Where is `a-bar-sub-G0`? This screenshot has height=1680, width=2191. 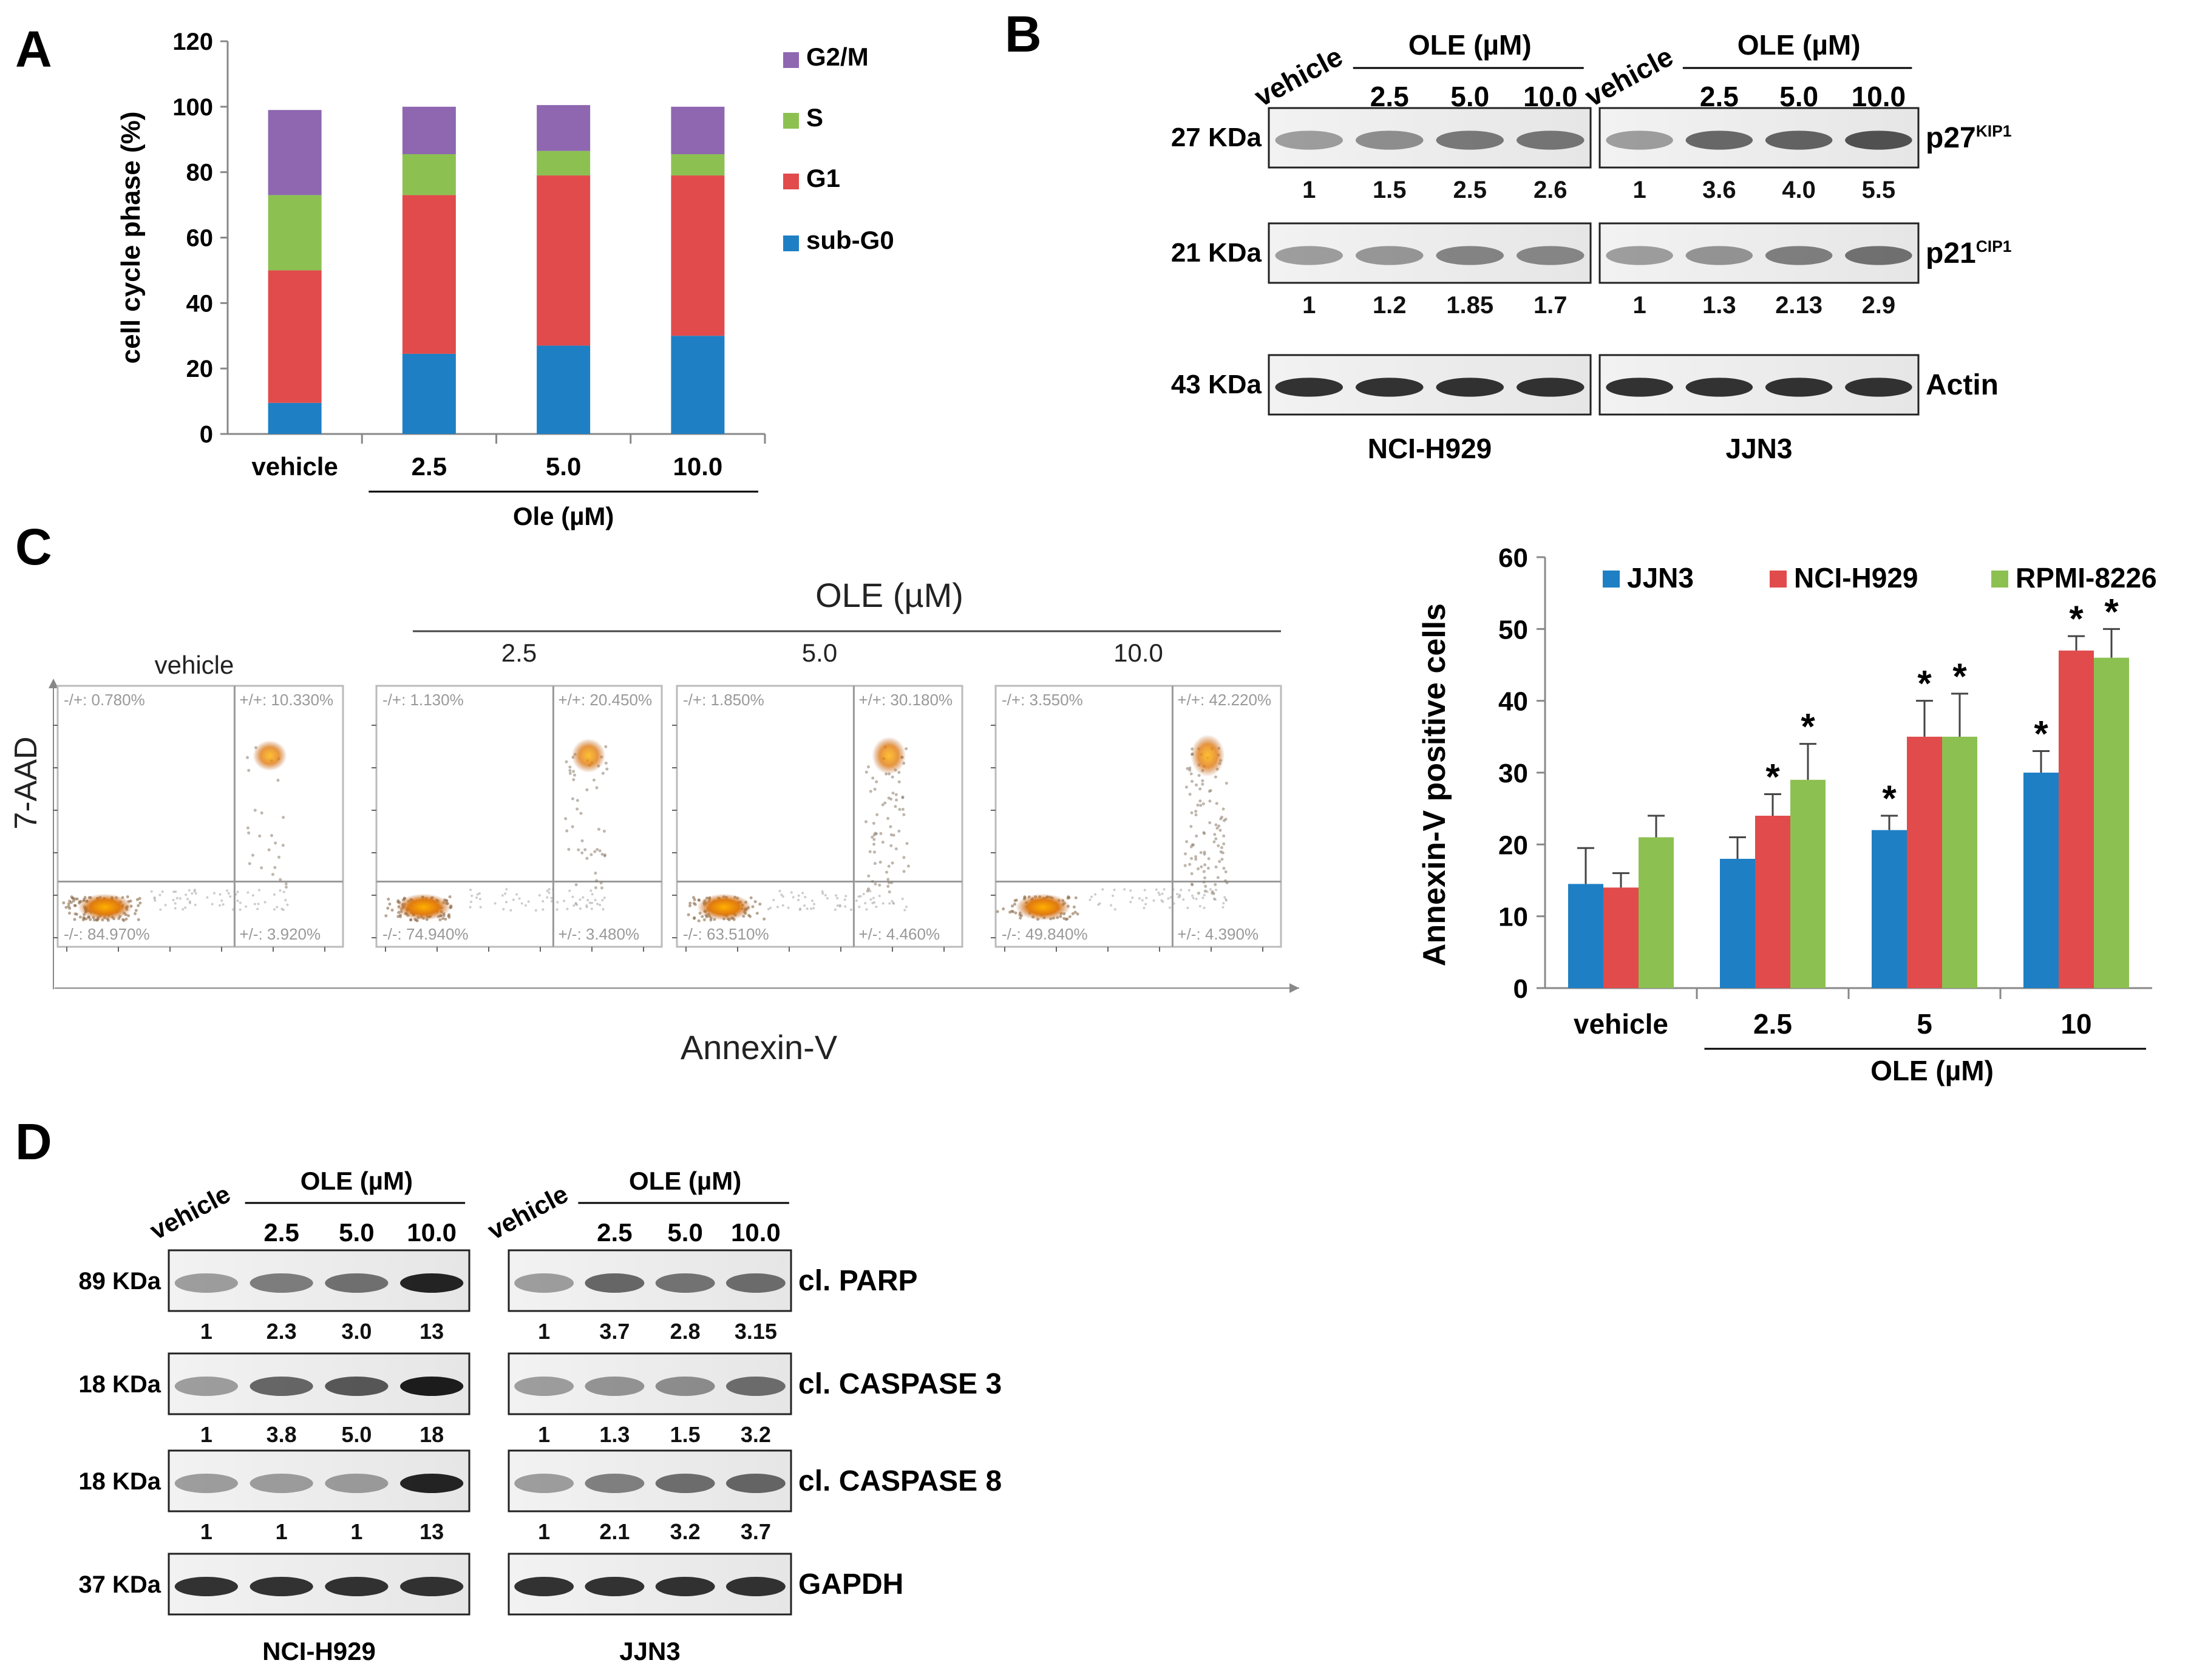 a-bar-sub-G0 is located at coordinates (698, 385).